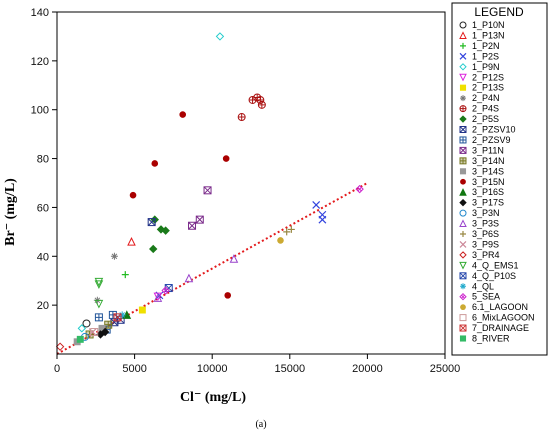 This screenshot has width=550, height=444. I want to click on legend-item-3-p11n: 3_P11N, so click(481, 150).